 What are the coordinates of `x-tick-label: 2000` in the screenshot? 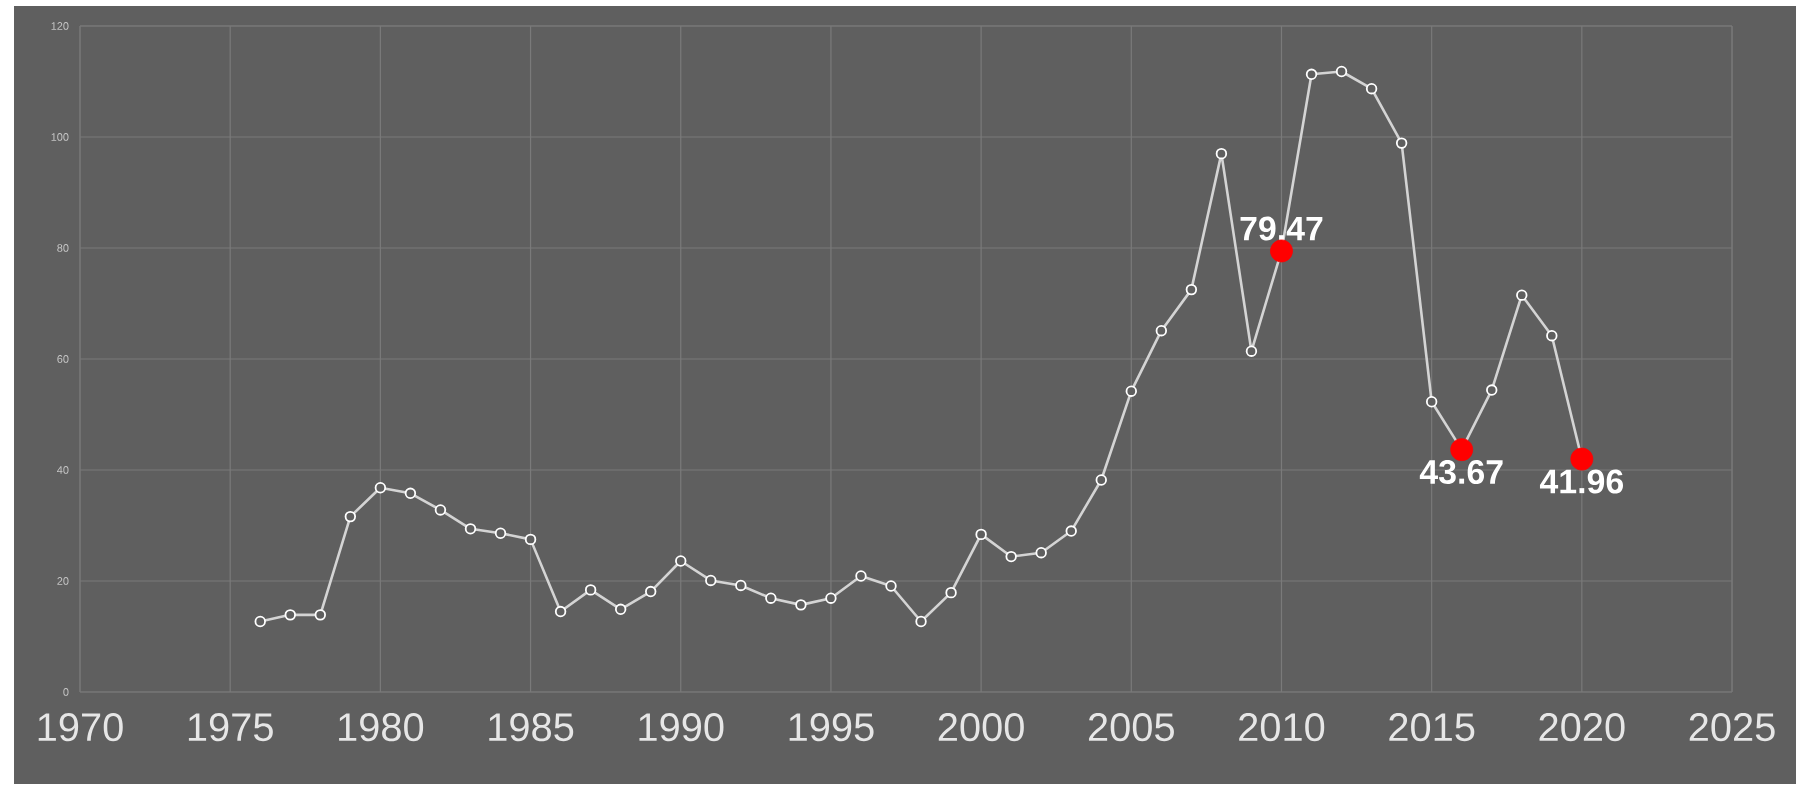 It's located at (981, 727).